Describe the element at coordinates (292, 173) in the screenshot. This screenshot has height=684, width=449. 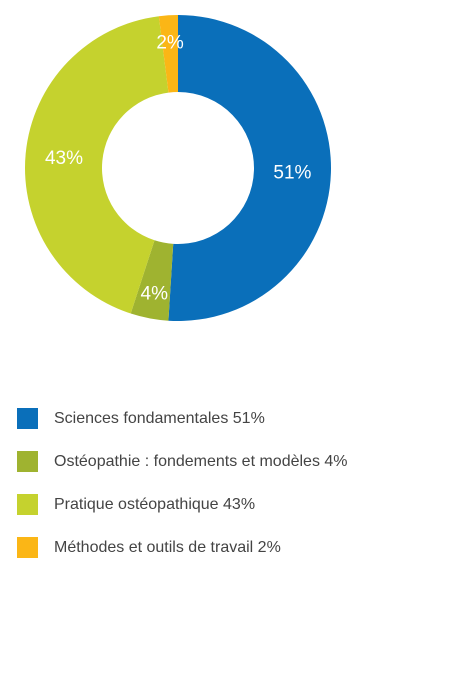
I see `slice-label-sciences-fondamentales: 51%` at that location.